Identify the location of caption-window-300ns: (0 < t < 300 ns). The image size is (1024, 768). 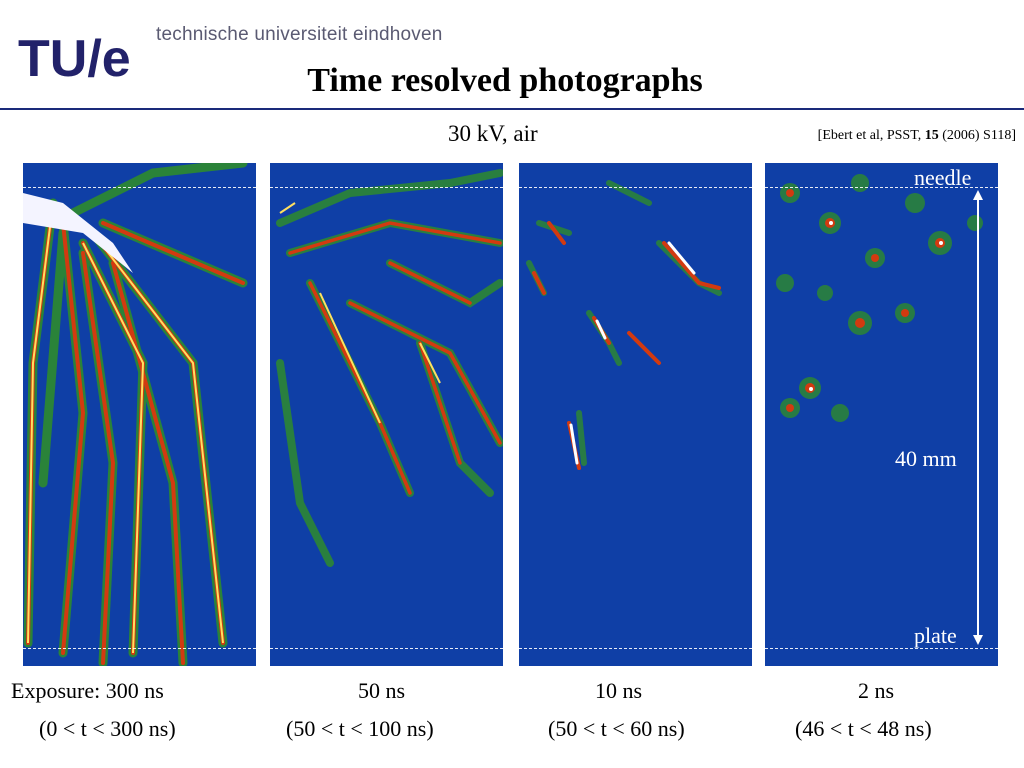
(107, 728).